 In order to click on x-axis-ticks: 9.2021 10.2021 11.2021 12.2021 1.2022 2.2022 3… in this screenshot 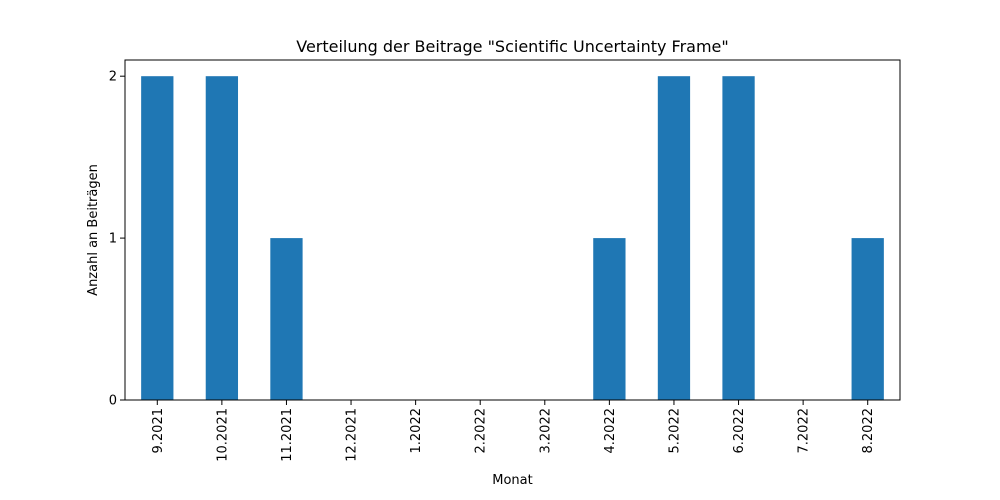, I will do `click(513, 431)`.